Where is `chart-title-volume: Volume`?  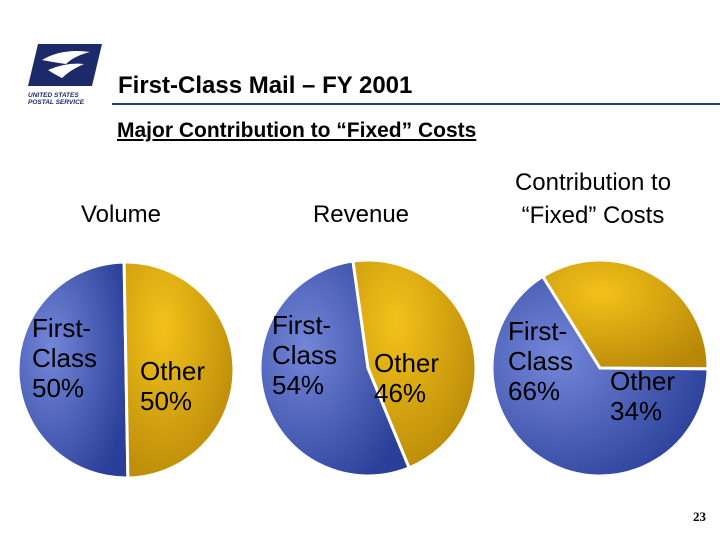
chart-title-volume: Volume is located at coordinates (121, 214).